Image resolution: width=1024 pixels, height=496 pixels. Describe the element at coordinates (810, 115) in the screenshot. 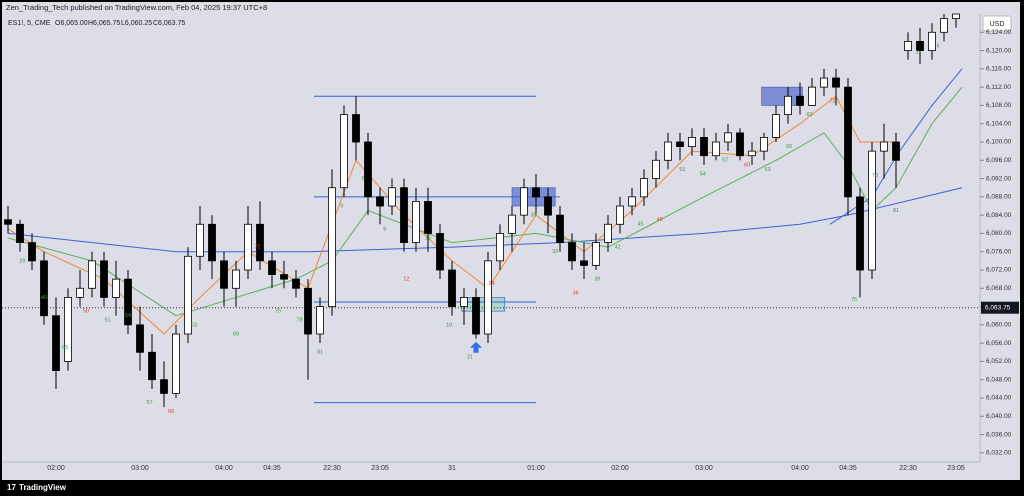

I see `bar-count-label: 69` at that location.